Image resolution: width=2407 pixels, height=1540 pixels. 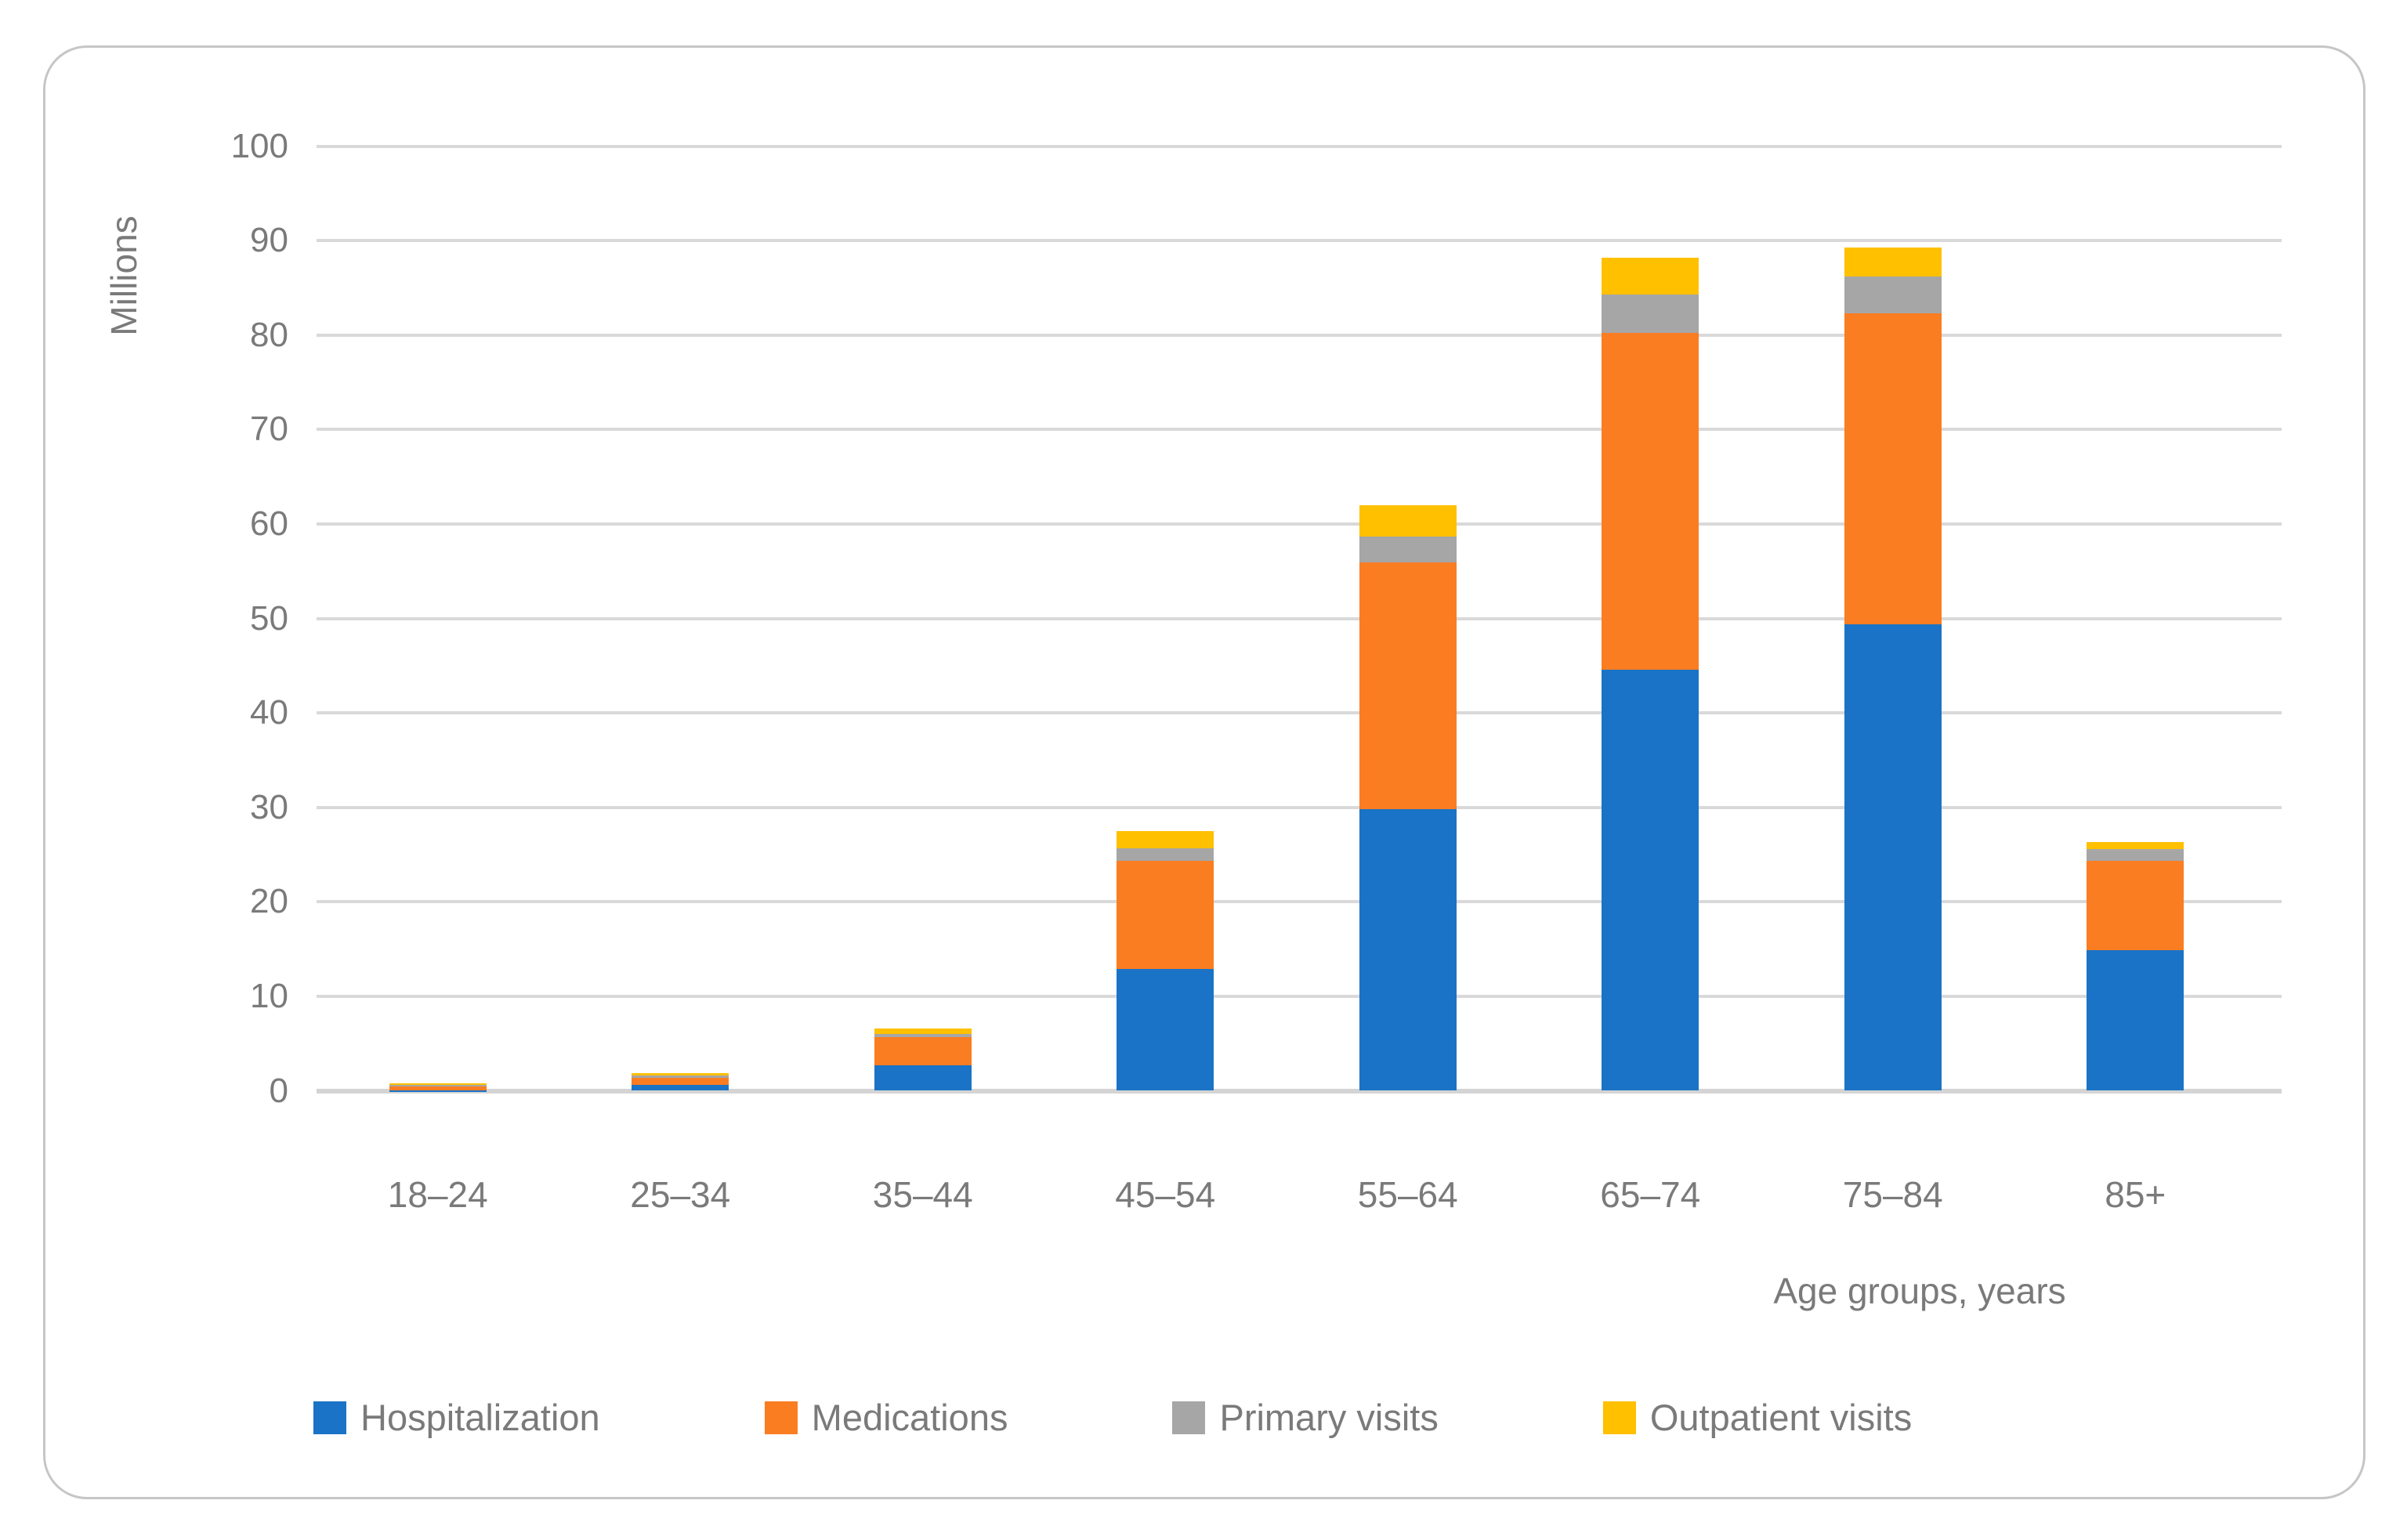 I want to click on bar-segment-35-44-hospitalization, so click(x=923, y=1078).